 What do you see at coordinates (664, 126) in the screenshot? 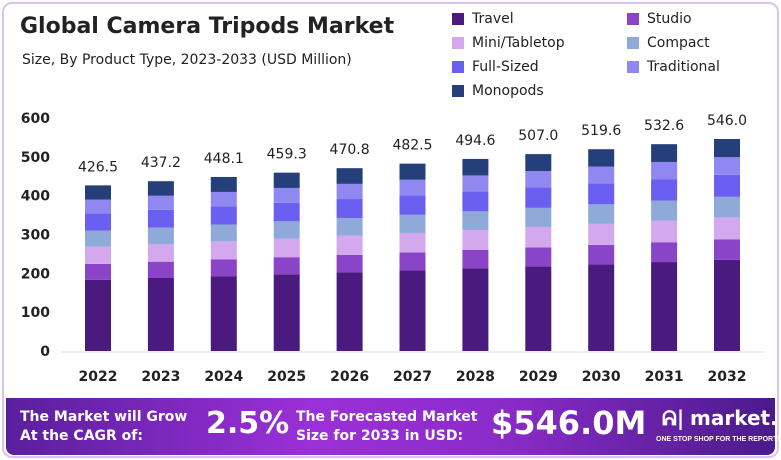
I see `total-data-label: 532.6` at bounding box center [664, 126].